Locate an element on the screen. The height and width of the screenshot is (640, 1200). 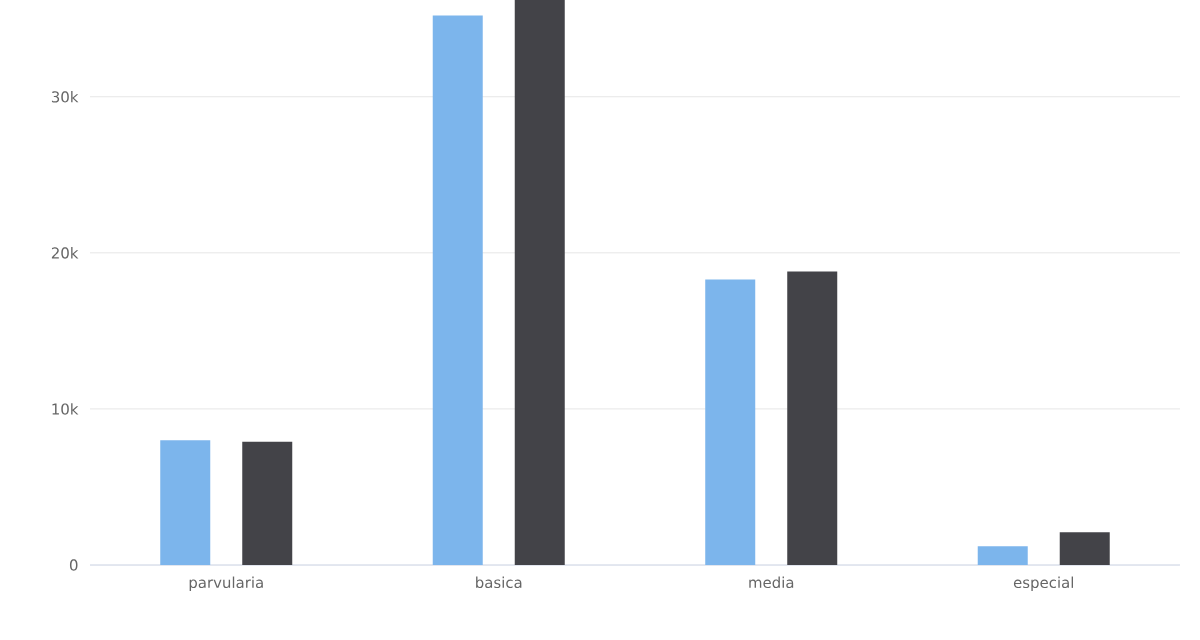
x-tick-label: especial is located at coordinates (1043, 583).